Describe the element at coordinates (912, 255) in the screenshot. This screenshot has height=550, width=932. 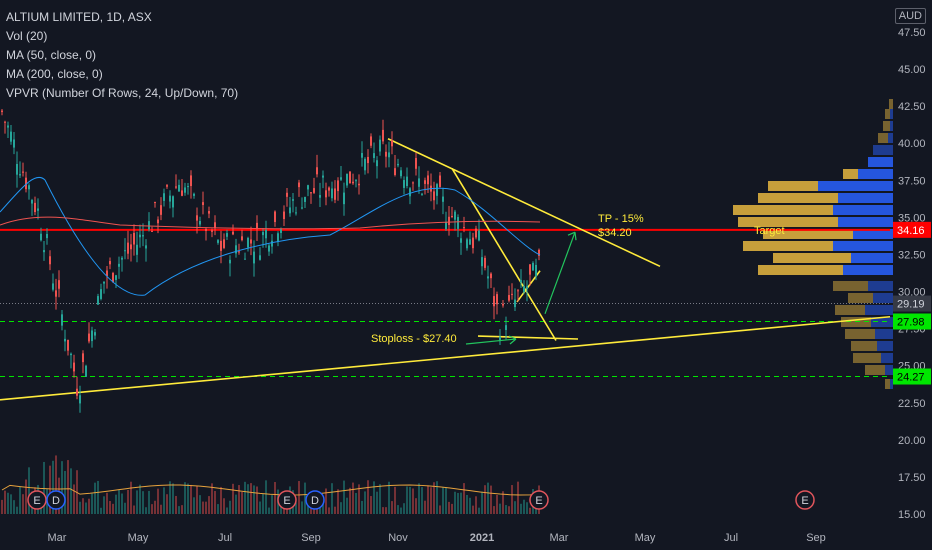
I see `y-tick-label: 32.50` at that location.